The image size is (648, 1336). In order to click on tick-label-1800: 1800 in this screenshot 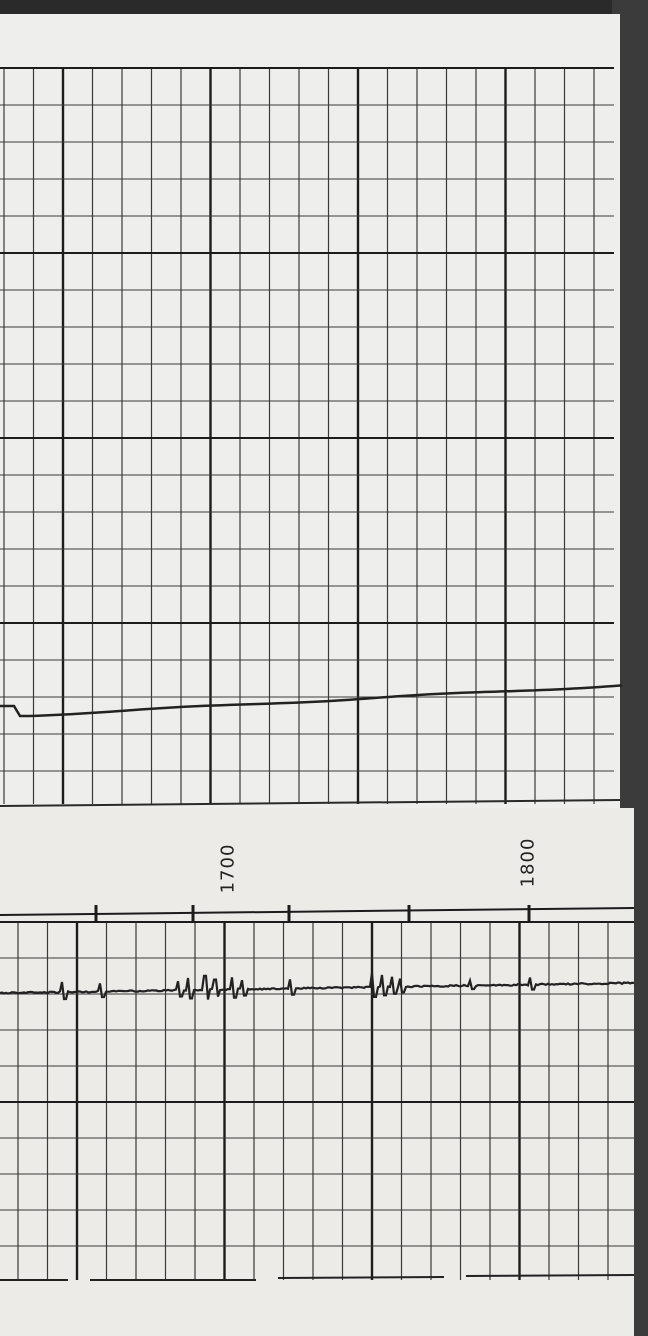, I will do `click(527, 863)`.